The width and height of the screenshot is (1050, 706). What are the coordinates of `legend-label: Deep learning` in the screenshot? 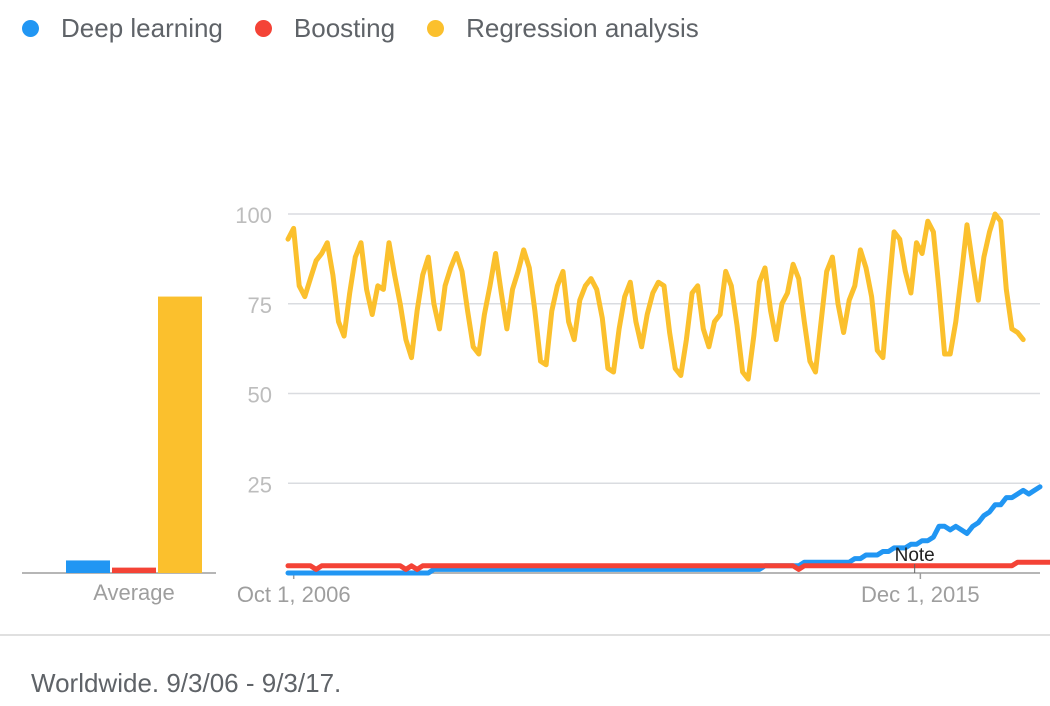 It's located at (142, 27).